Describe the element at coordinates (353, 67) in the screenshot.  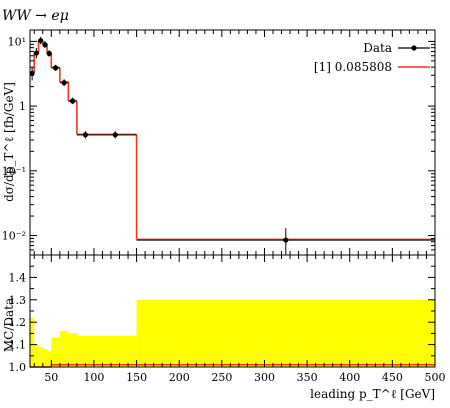
I see `legend-label-mc: [1] 0.085808` at that location.